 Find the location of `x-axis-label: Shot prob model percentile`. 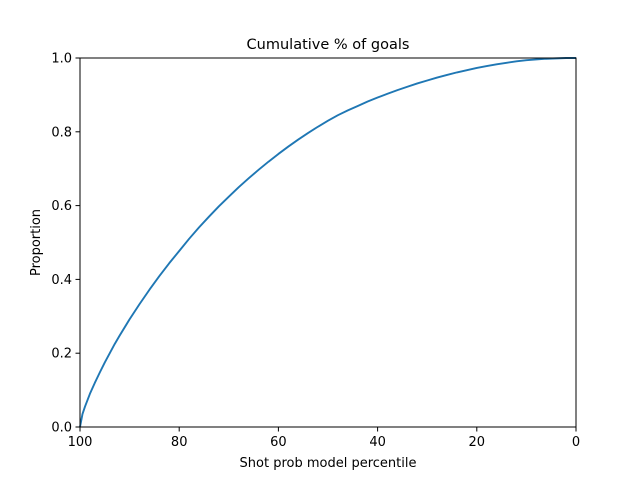

x-axis-label: Shot prob model percentile is located at coordinates (328, 463).